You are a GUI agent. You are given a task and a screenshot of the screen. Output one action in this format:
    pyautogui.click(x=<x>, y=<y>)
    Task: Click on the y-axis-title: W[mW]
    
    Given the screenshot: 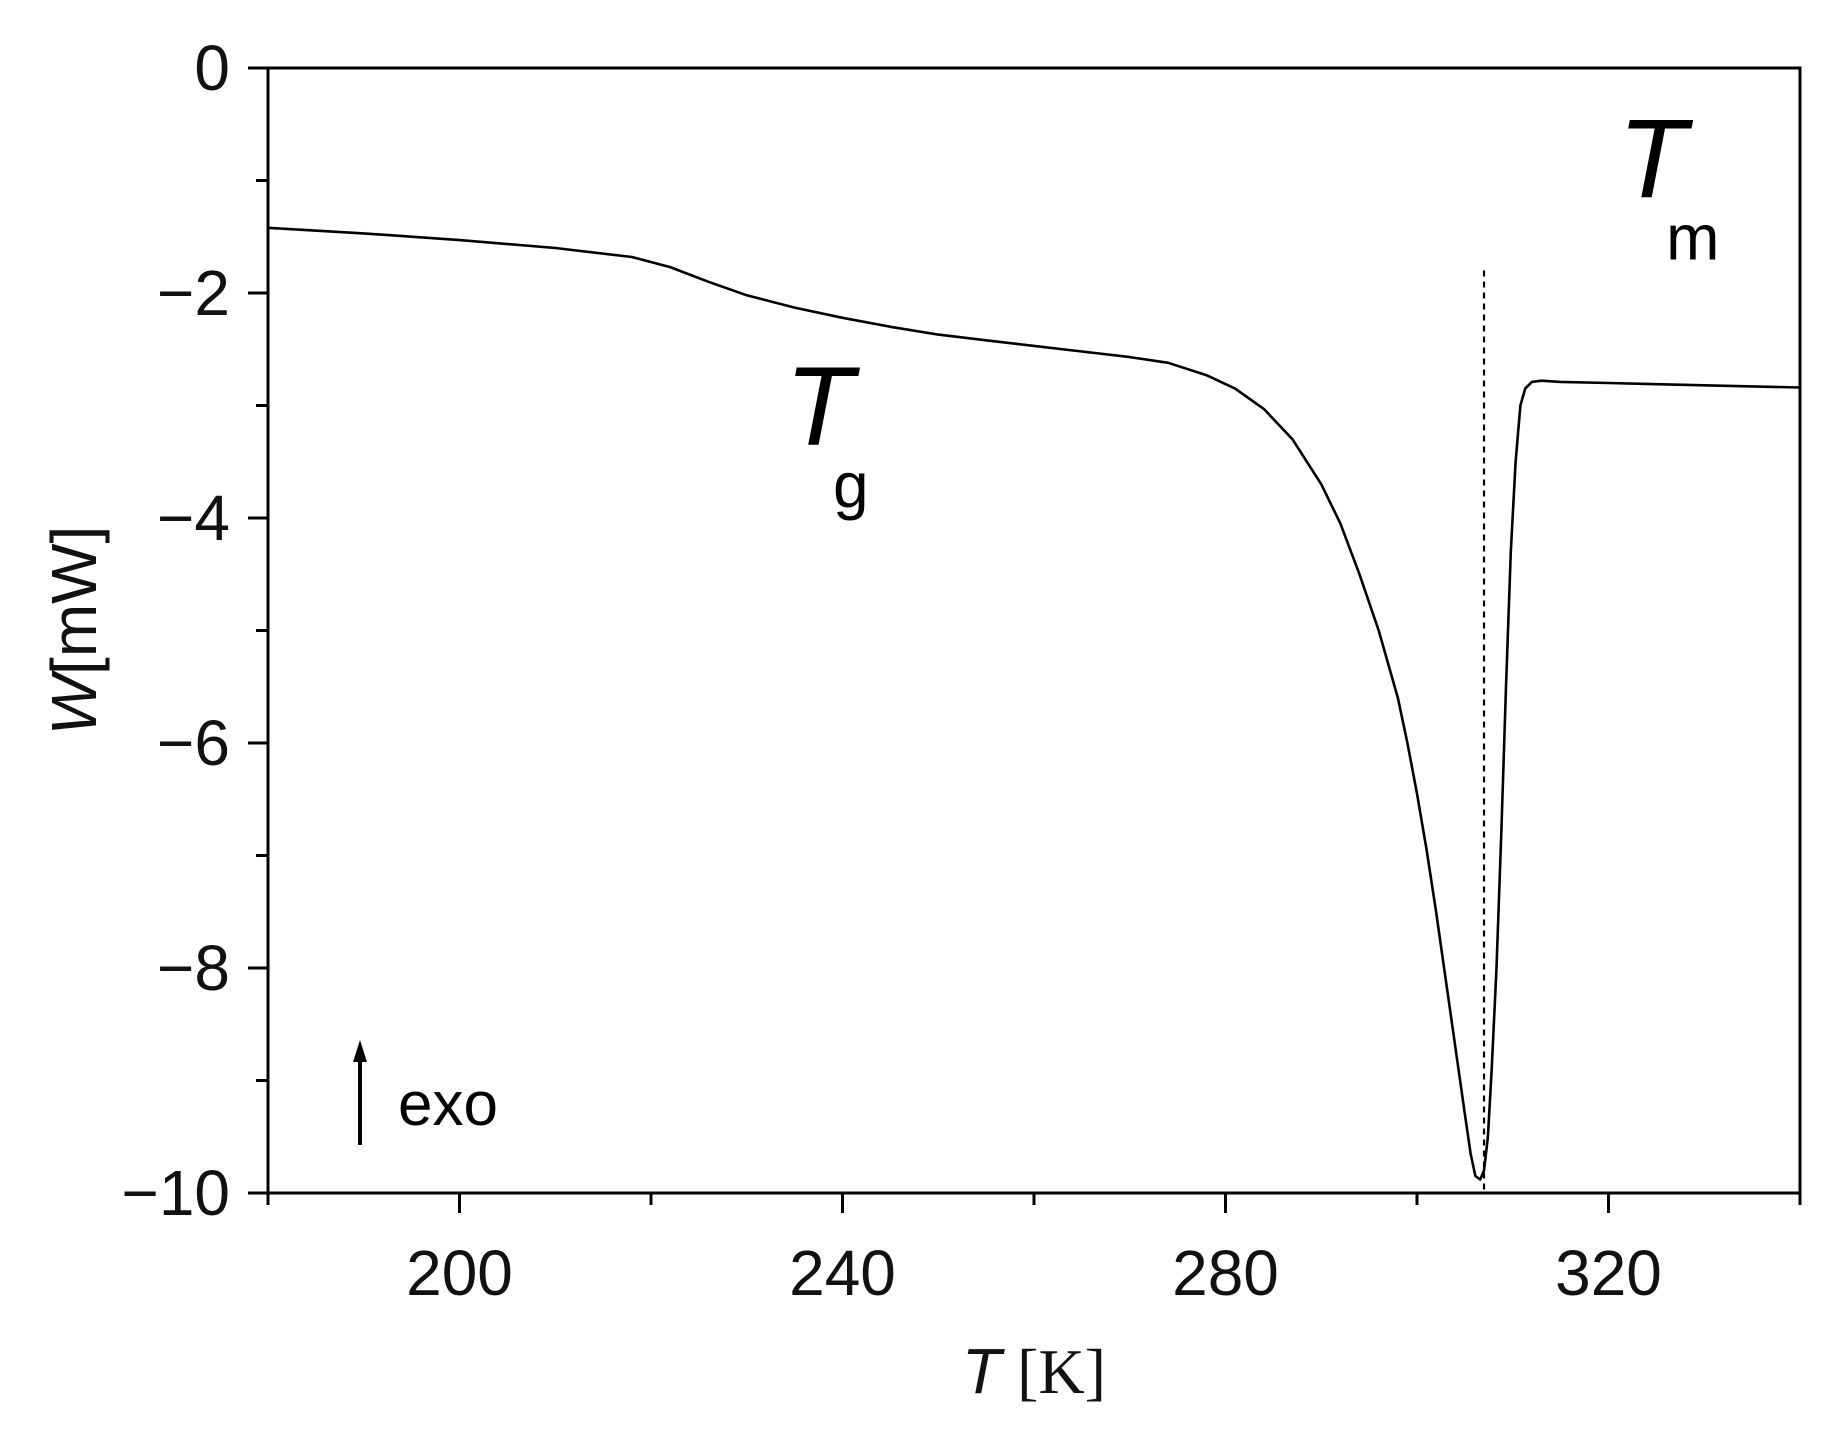 What is the action you would take?
    pyautogui.click(x=74, y=631)
    